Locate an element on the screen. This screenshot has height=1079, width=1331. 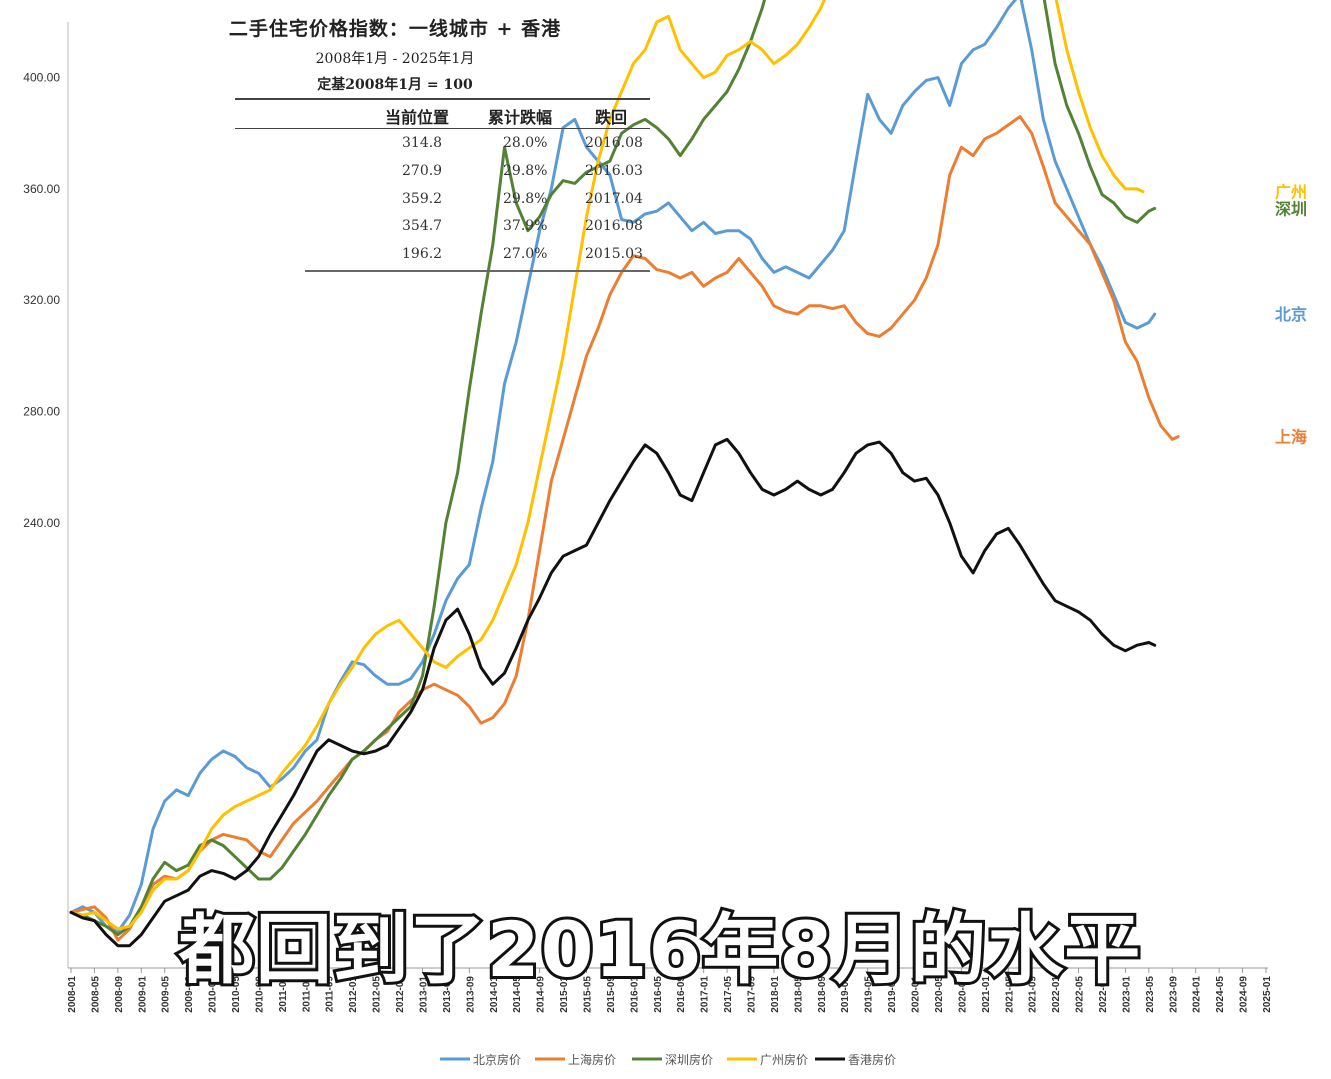
x-tick-label: 2021-05 is located at coordinates (1009, 994).